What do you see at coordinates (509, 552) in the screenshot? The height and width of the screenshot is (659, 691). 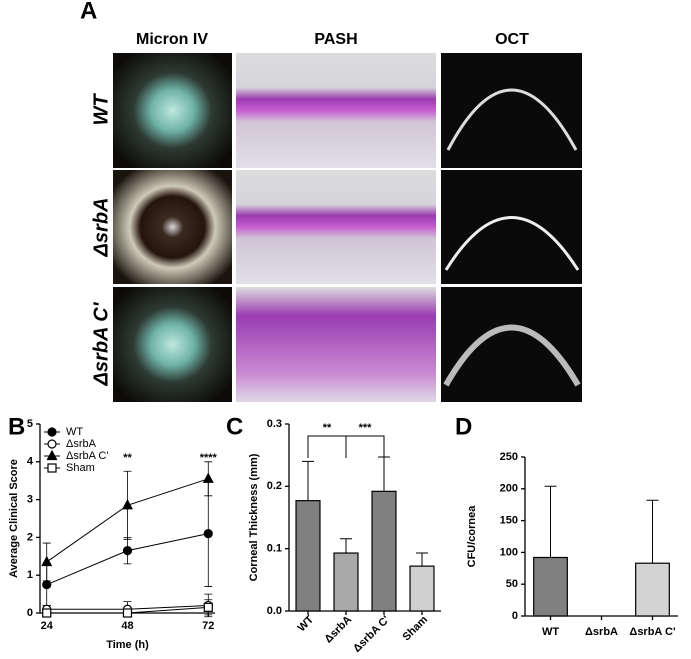 I see `y-tick-label: 100` at bounding box center [509, 552].